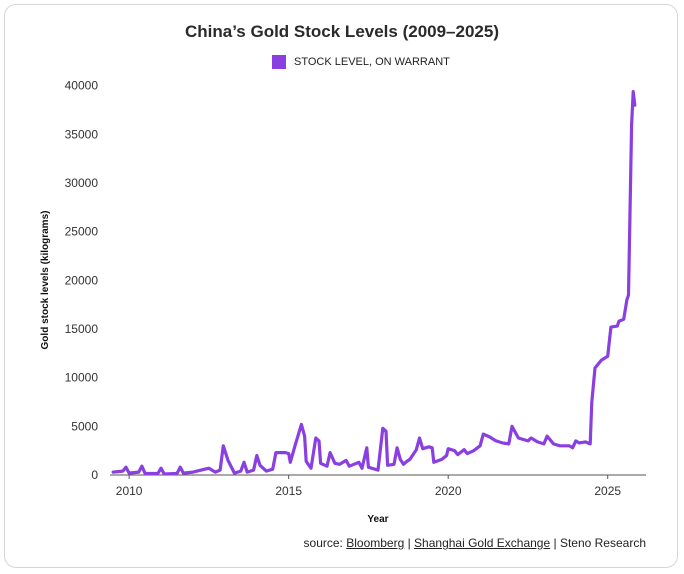  What do you see at coordinates (82, 183) in the screenshot?
I see `y-tick-label: 30000` at bounding box center [82, 183].